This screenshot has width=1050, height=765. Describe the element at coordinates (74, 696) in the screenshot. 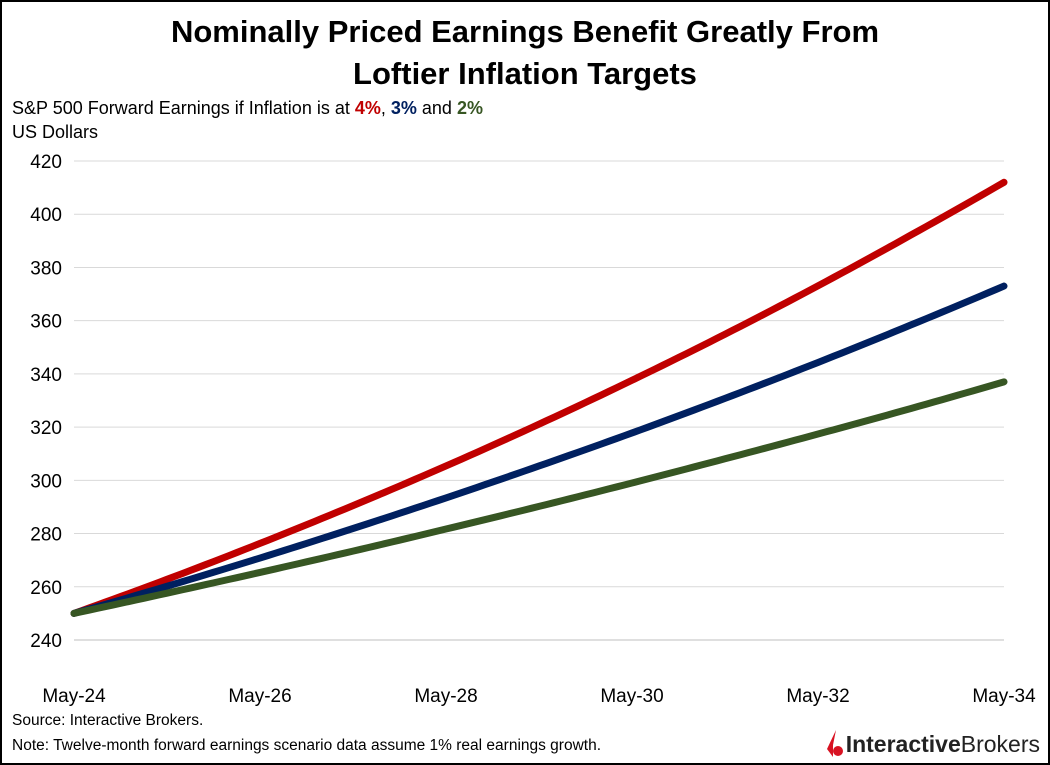

I see `x-tick-label: May-24` at that location.